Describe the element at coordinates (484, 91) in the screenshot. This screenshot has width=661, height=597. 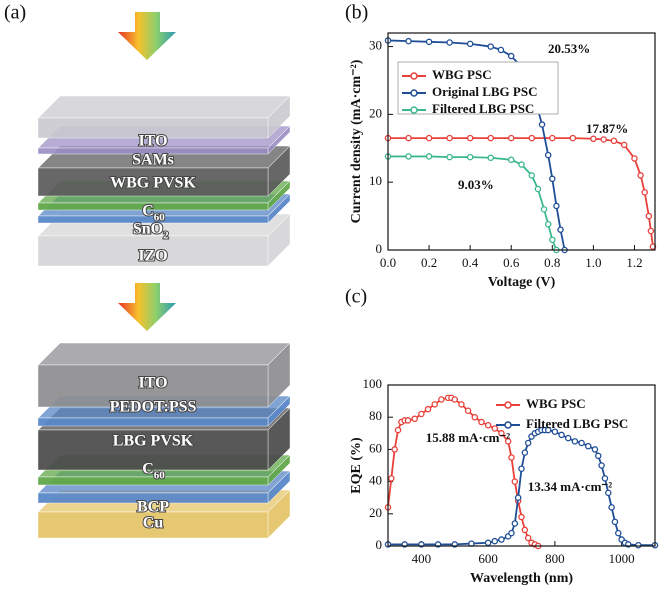
I see `legend-label: Original LBG PSC` at that location.